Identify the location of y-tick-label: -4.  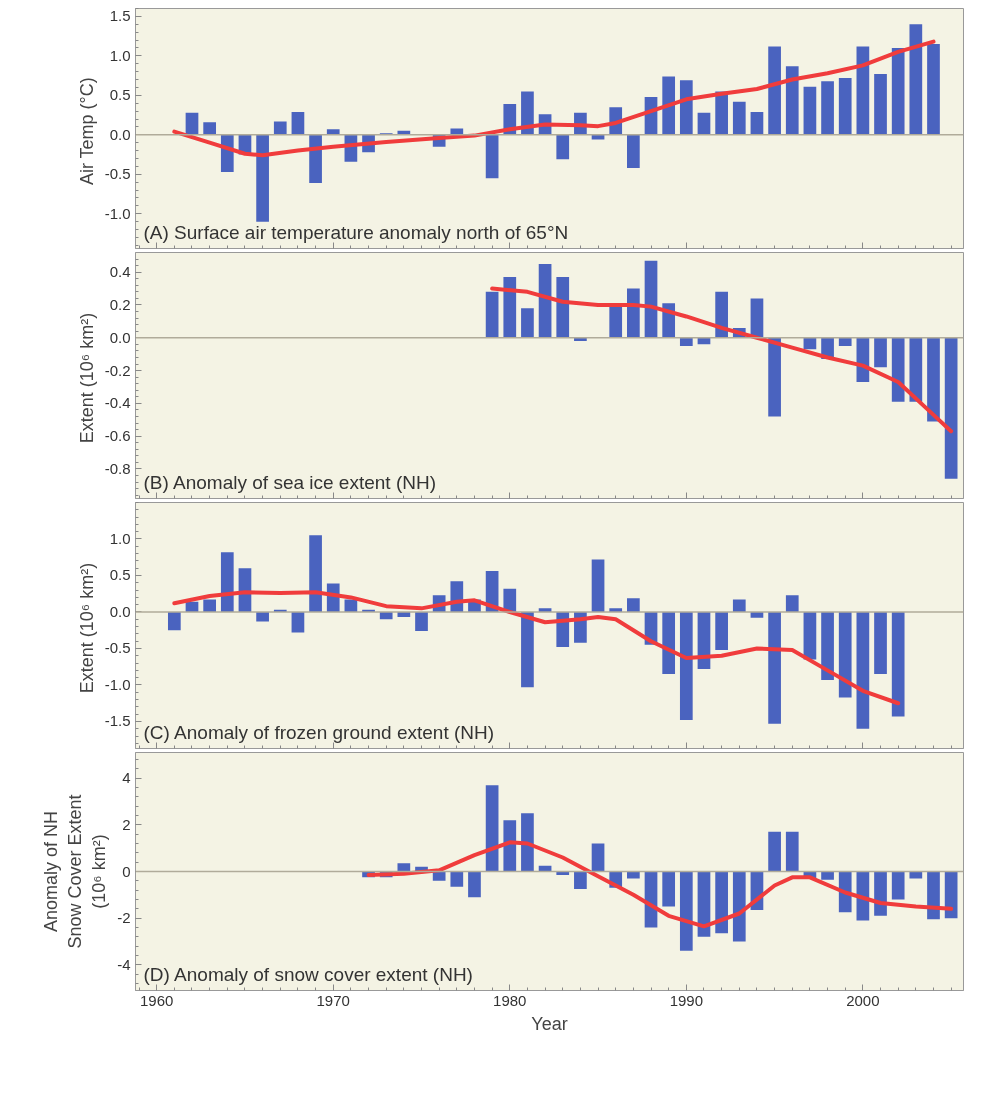
(124, 964).